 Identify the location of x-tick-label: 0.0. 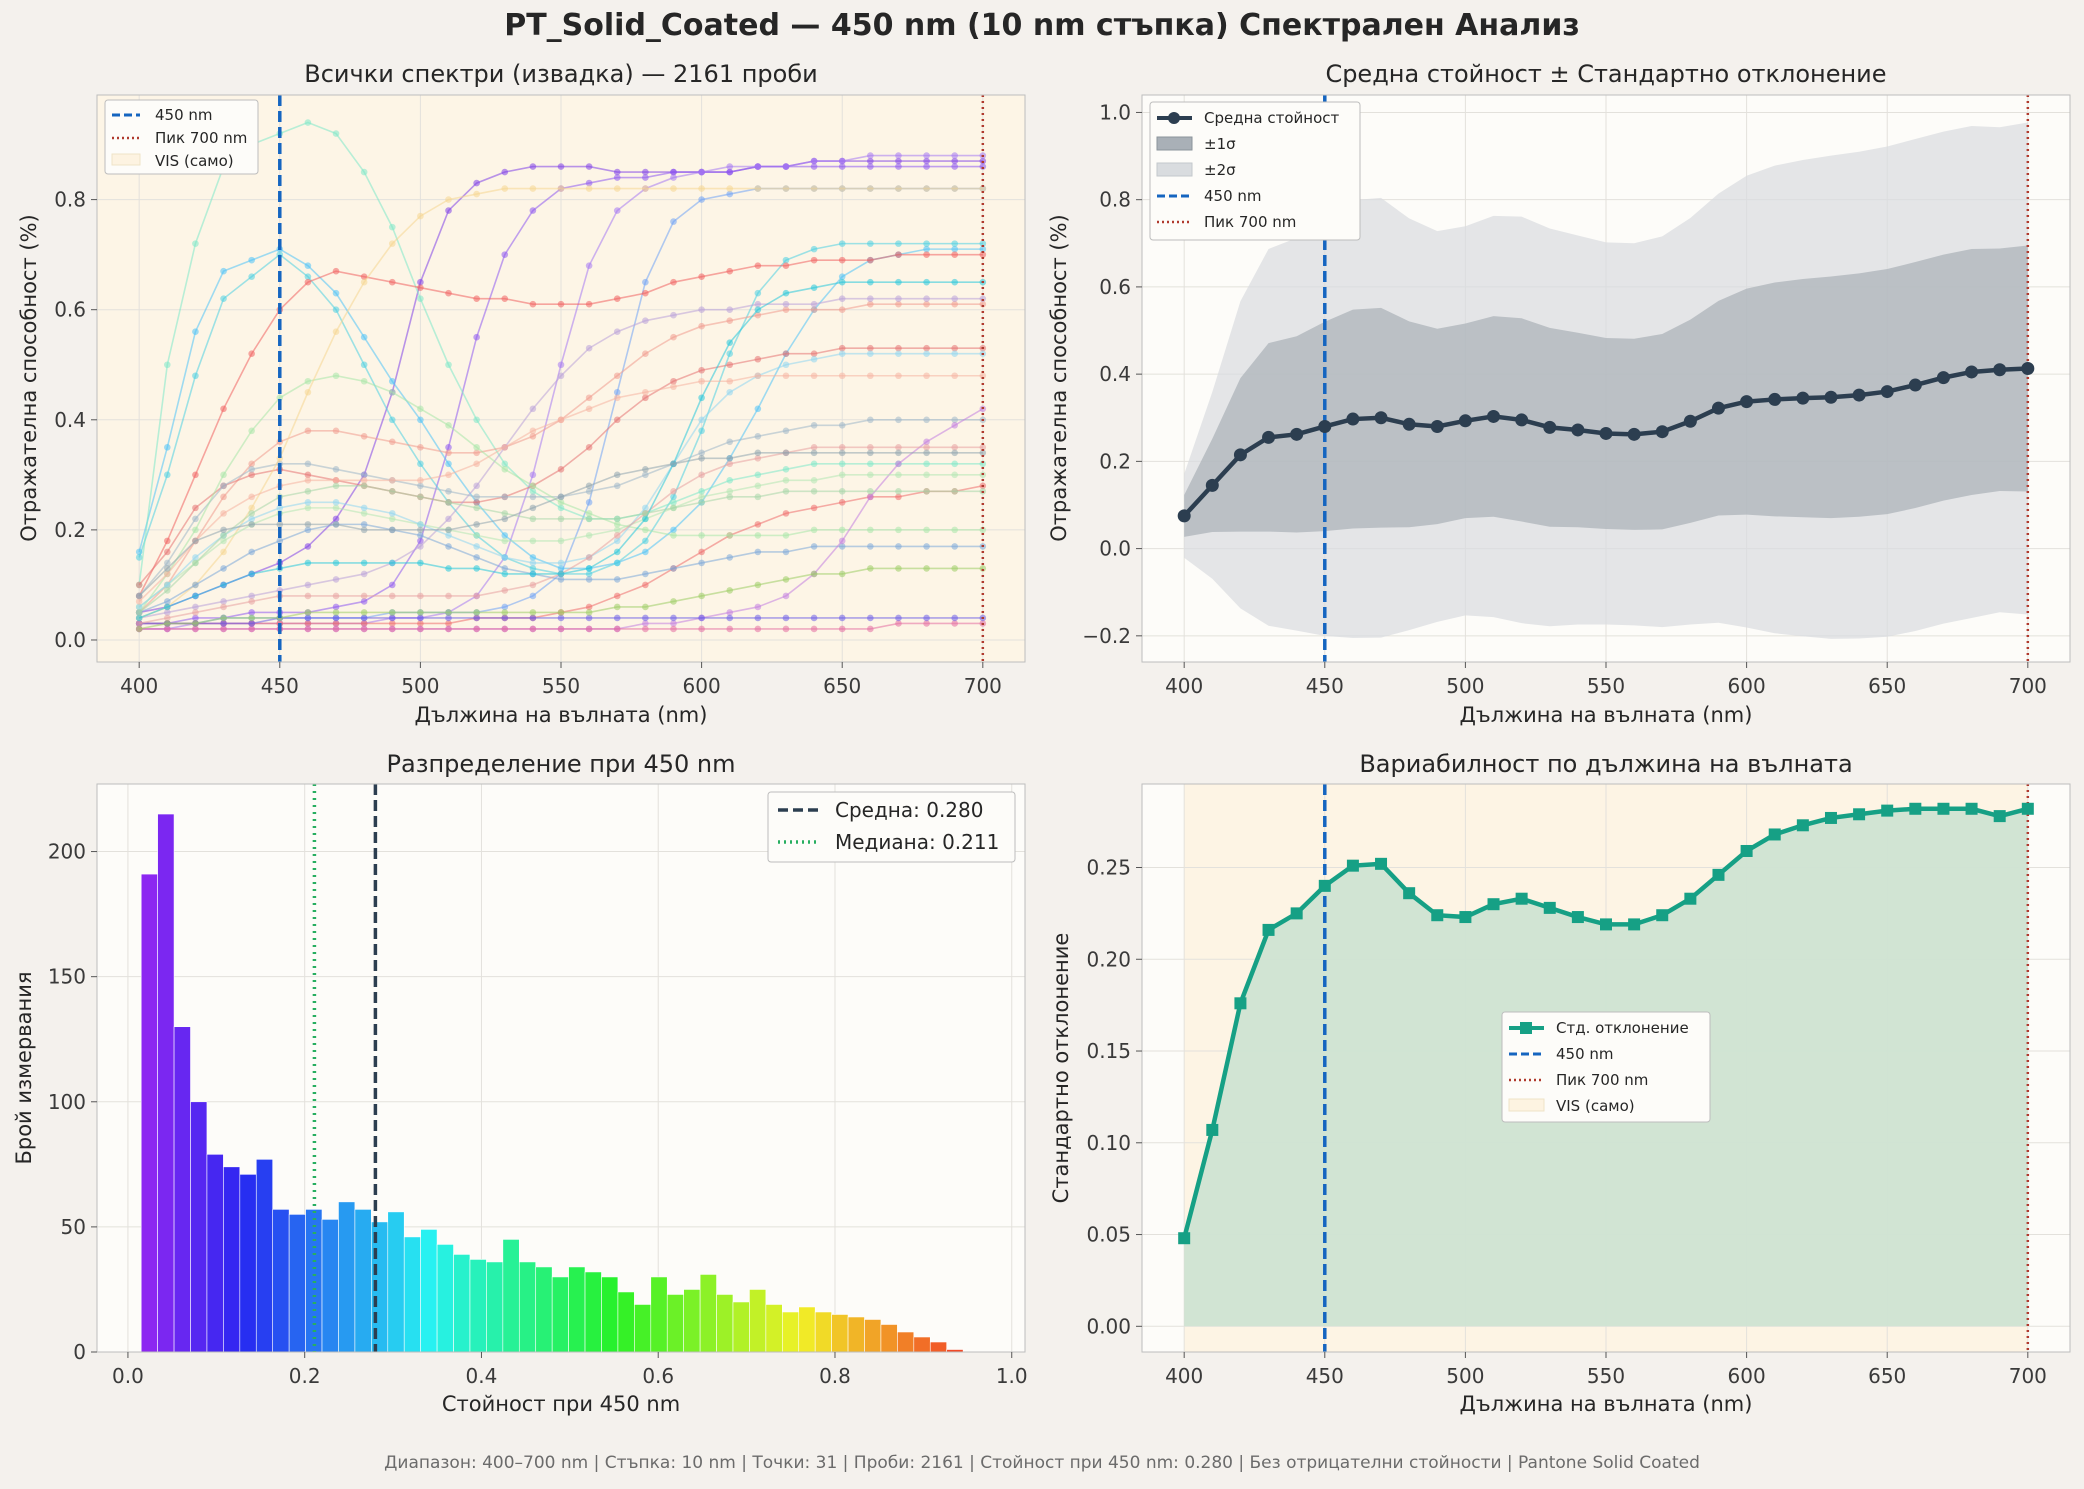
(128, 1376).